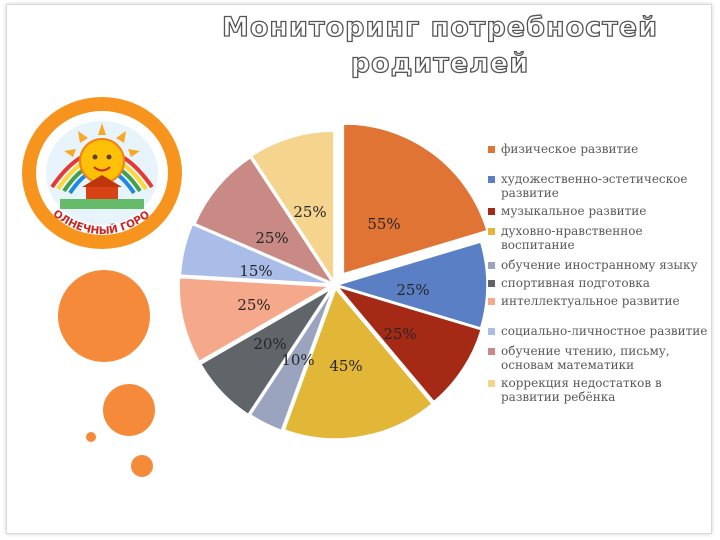  I want to click on legend-label: физическое развитие, so click(570, 149).